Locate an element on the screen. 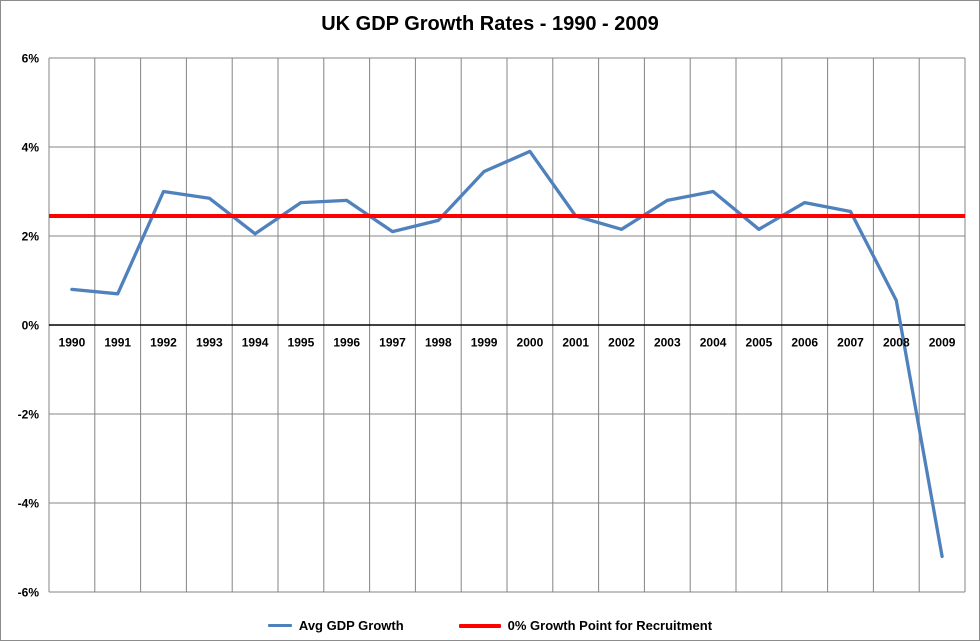  legend-label-avg-gdp-growth: Avg GDP Growth is located at coordinates (351, 625).